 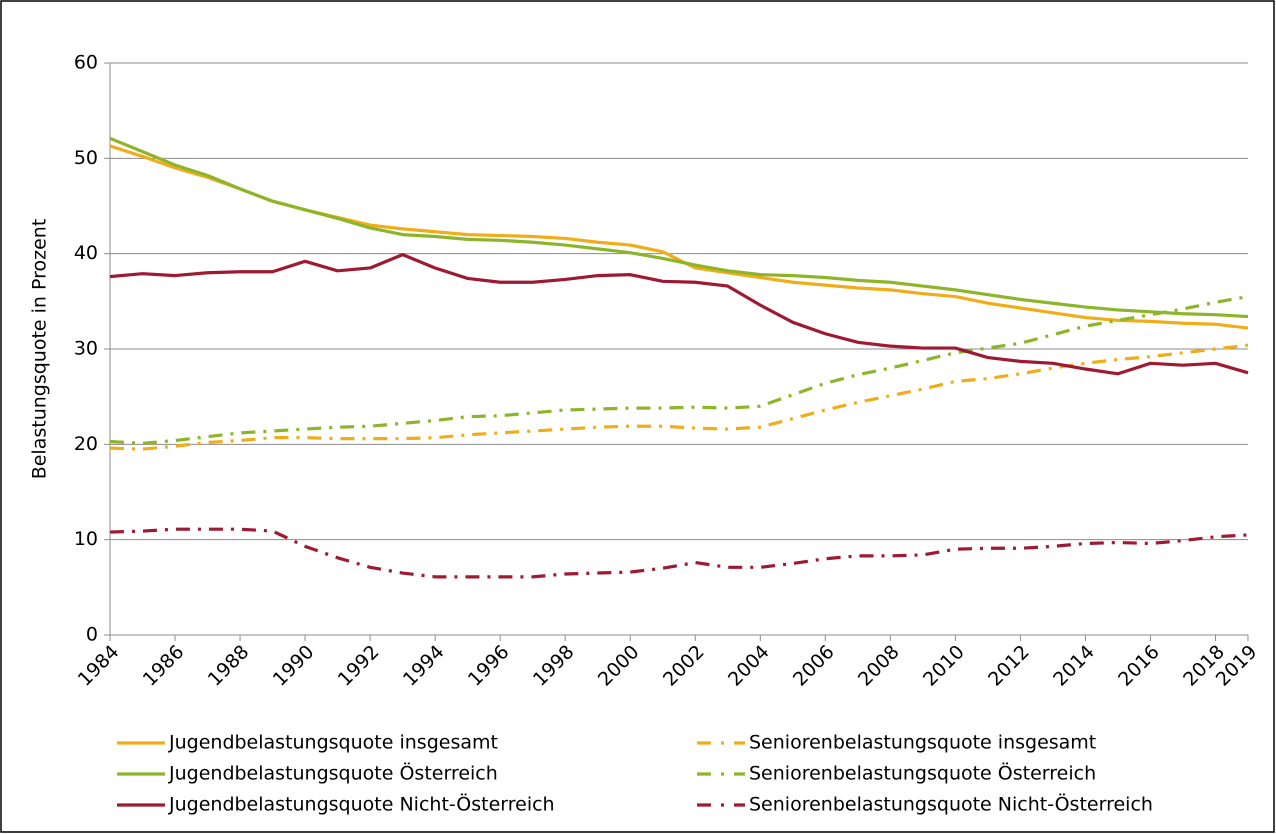 I want to click on y-tick-label: 20, so click(x=86, y=444).